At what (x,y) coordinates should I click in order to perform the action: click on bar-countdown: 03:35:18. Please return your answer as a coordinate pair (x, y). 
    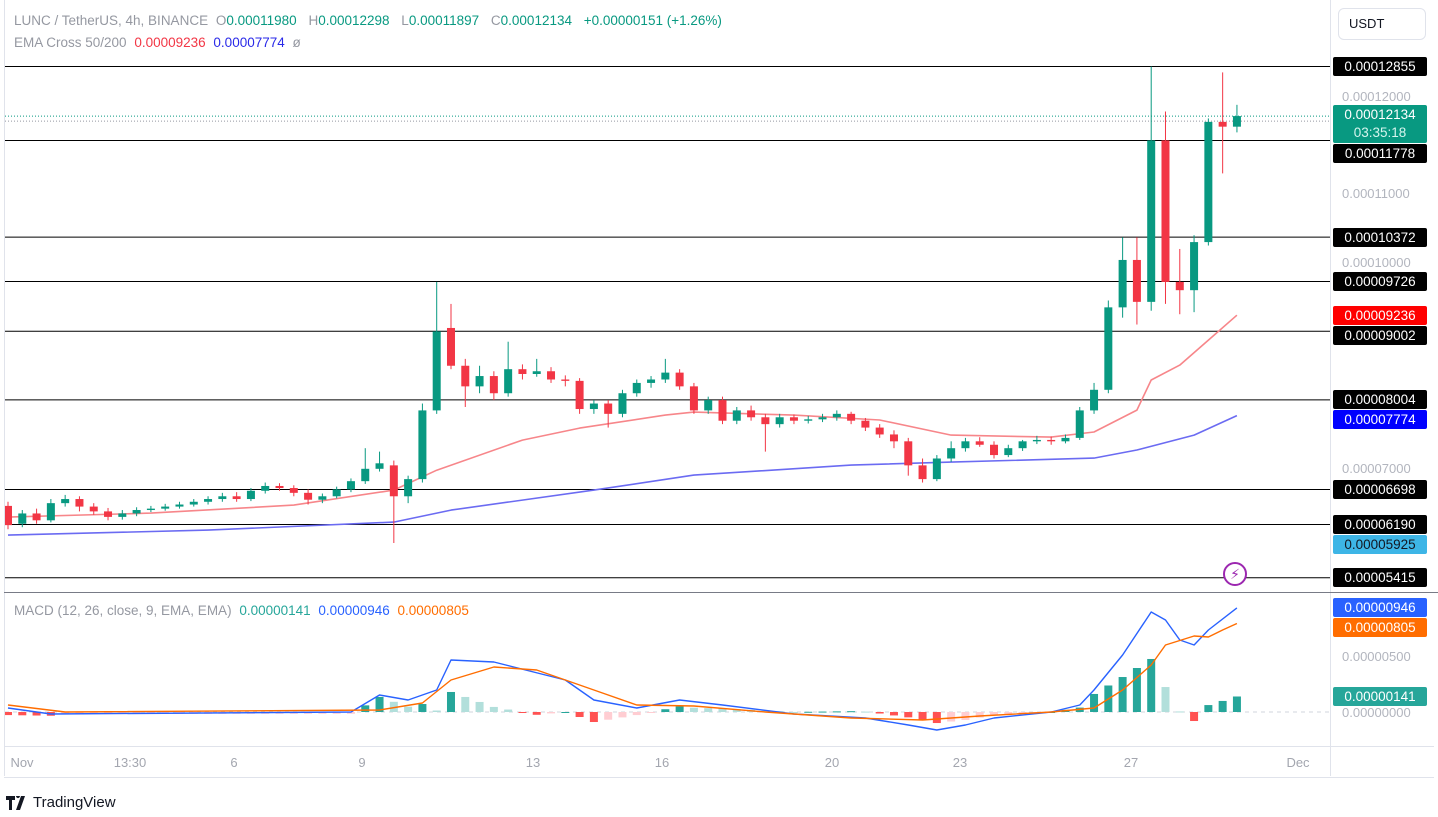
    Looking at the image, I should click on (1380, 132).